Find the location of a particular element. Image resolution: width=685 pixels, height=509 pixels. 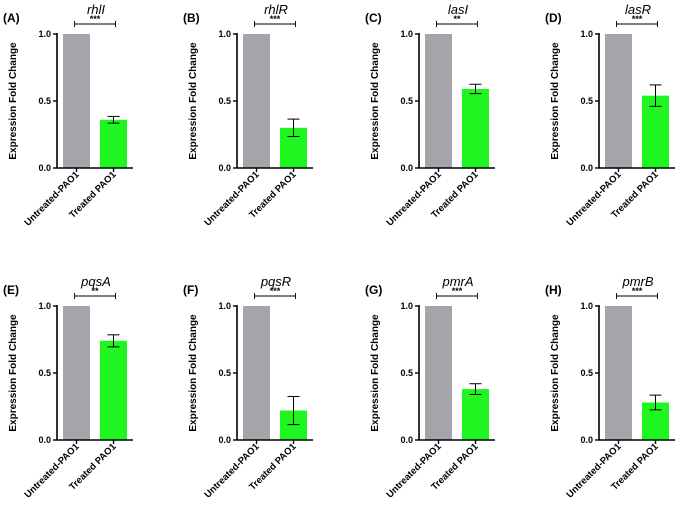

panel-letter: (F) is located at coordinates (190, 290).